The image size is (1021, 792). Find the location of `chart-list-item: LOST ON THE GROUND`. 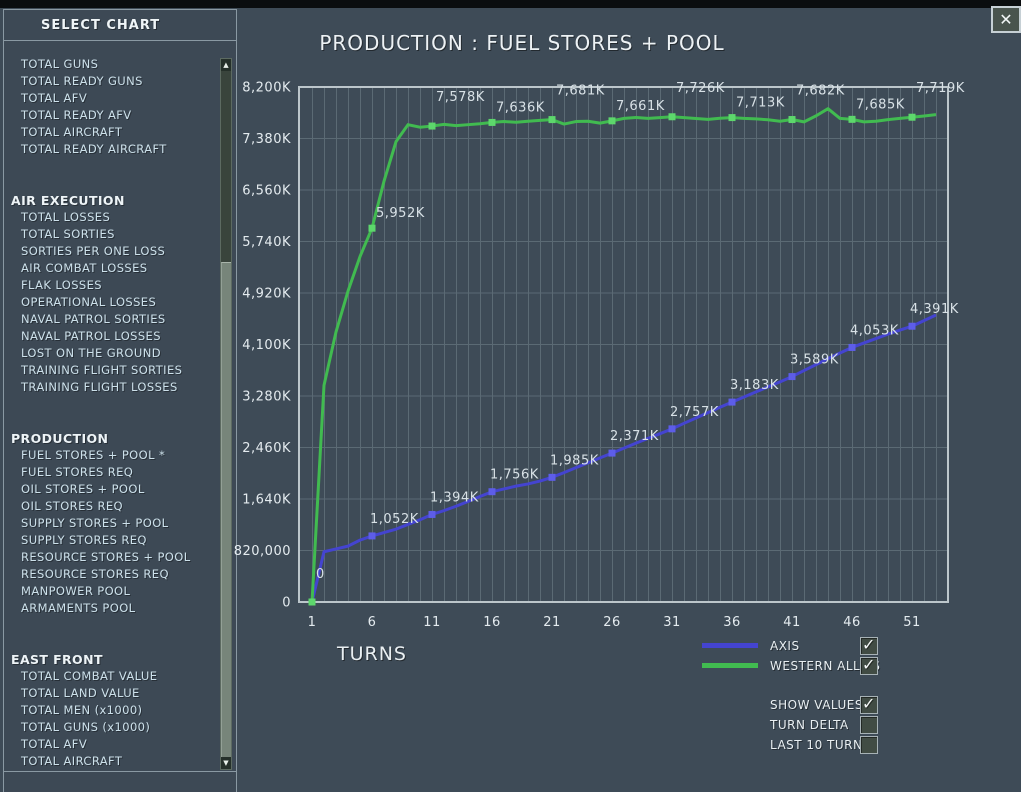

chart-list-item: LOST ON THE GROUND is located at coordinates (91, 353).